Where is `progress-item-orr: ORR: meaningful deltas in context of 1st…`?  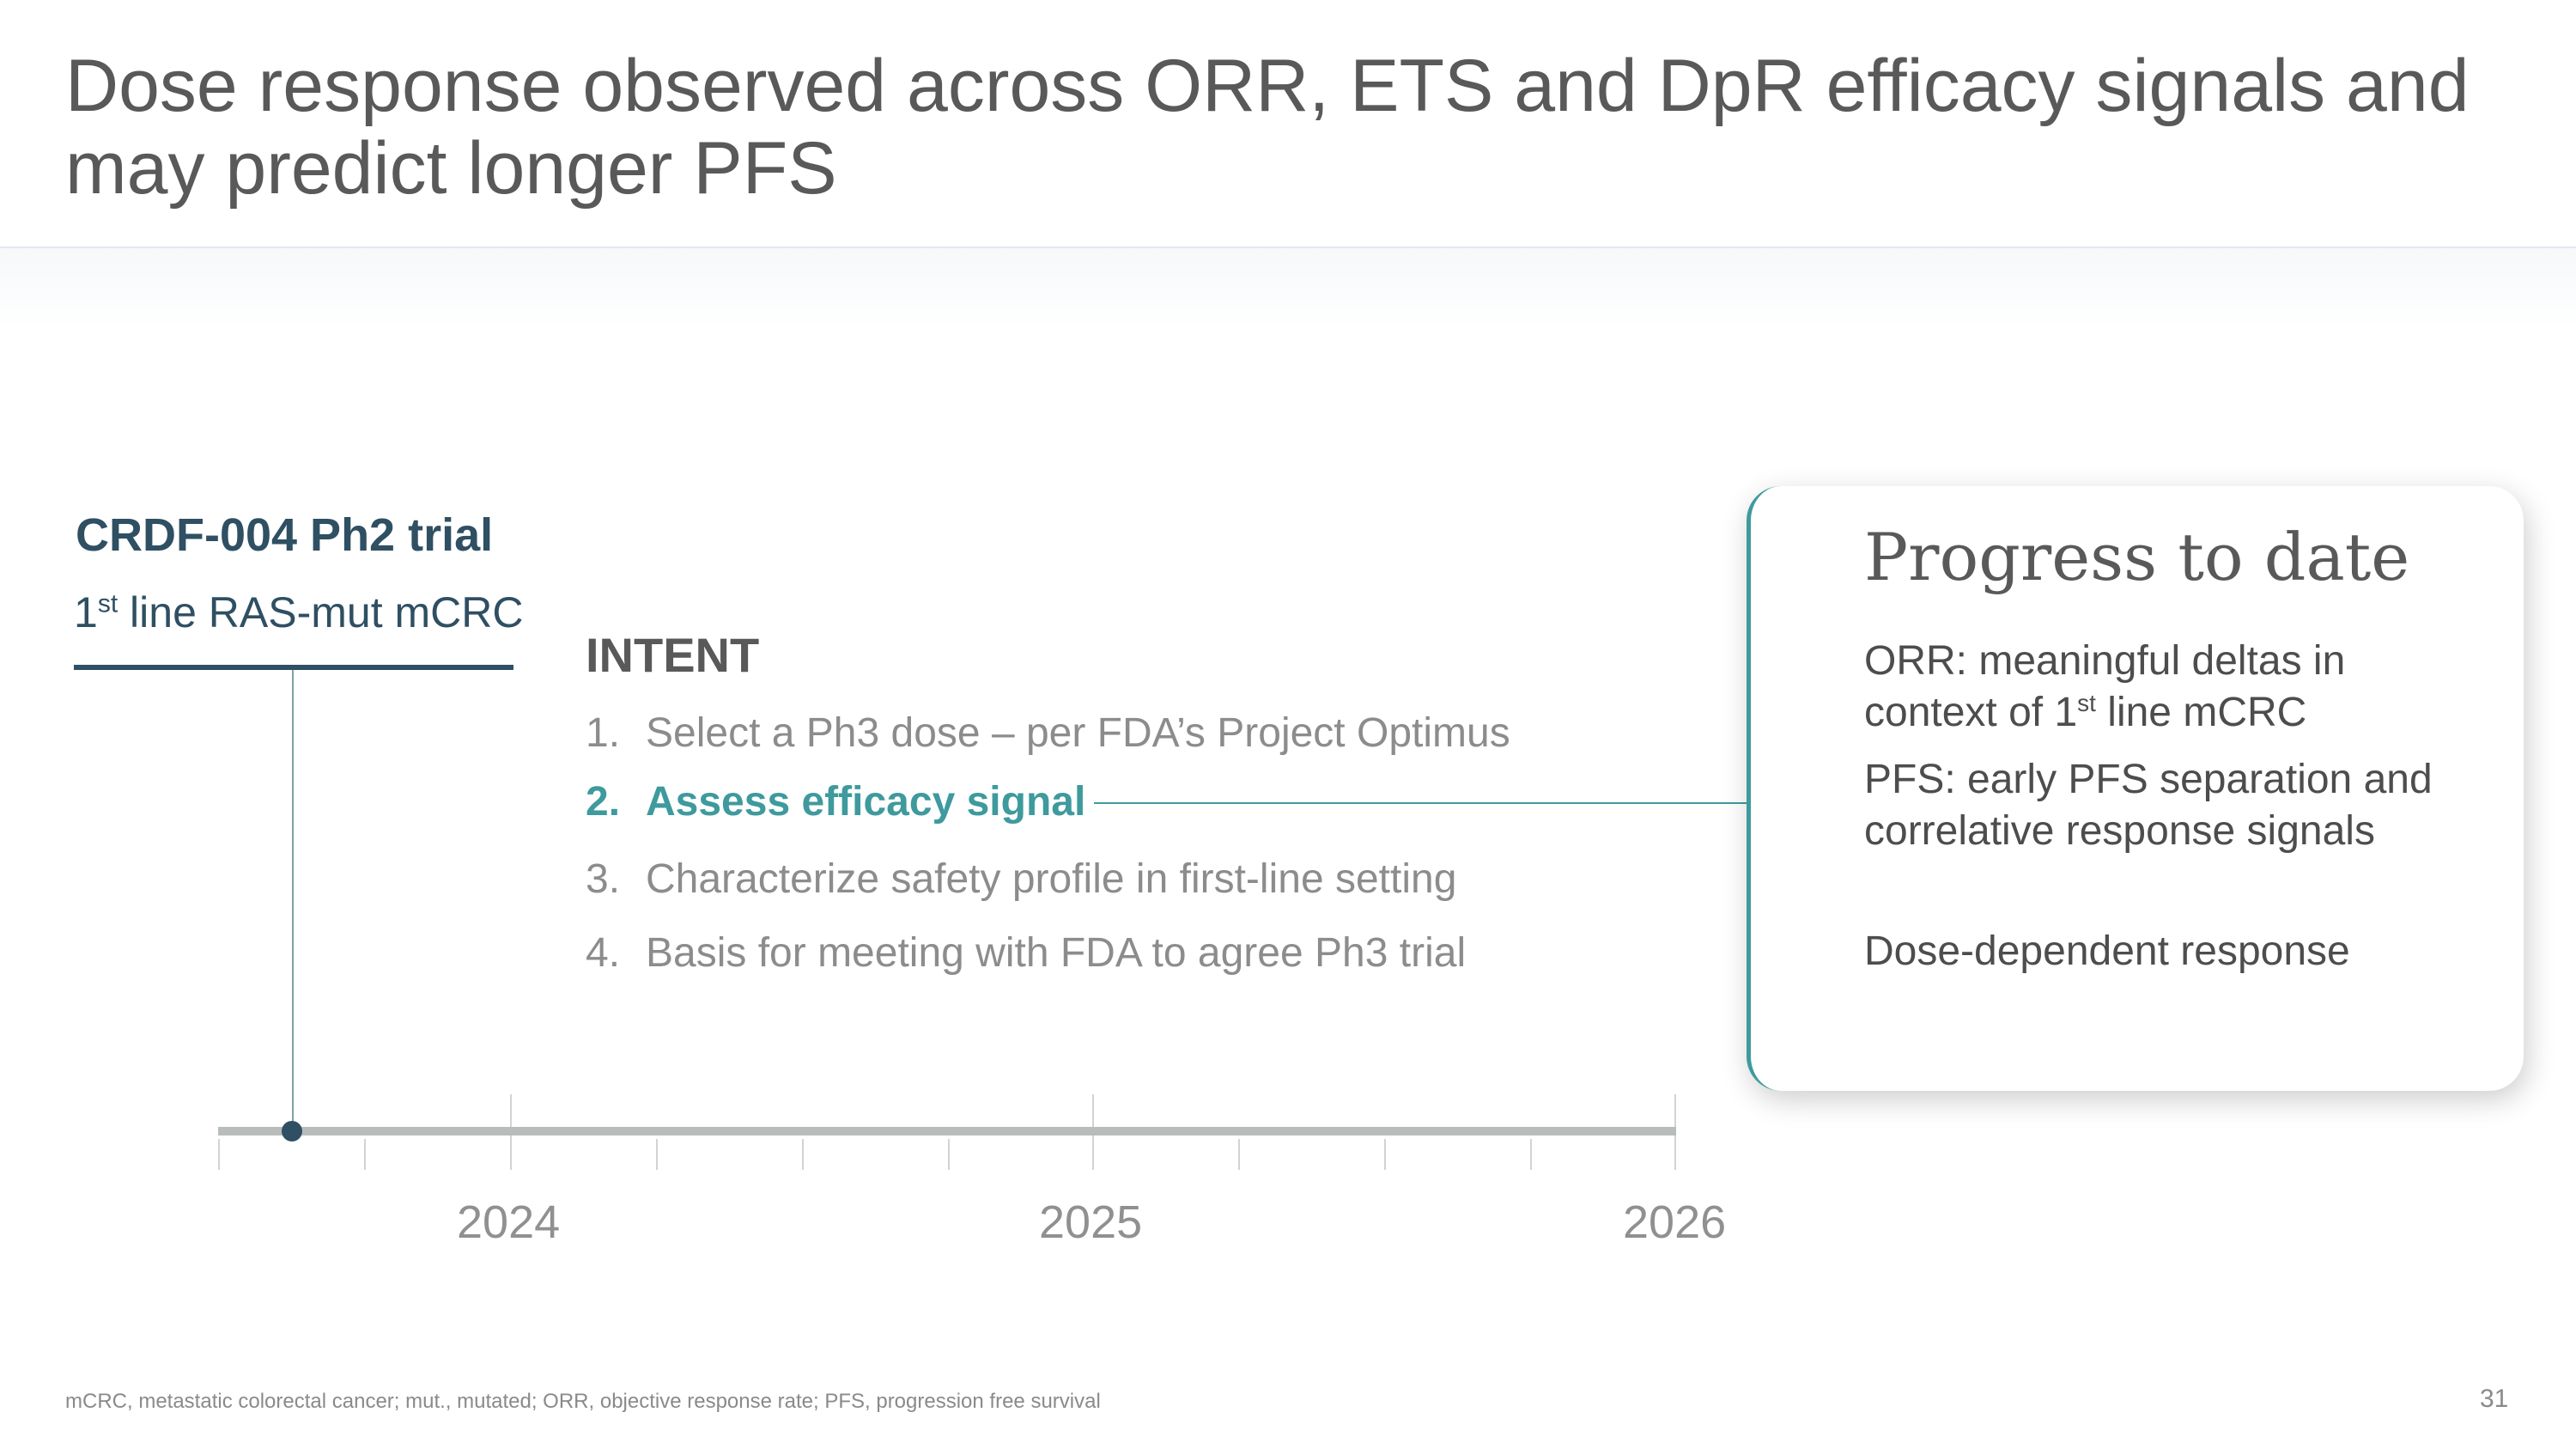
progress-item-orr: ORR: meaningful deltas in context of 1st… is located at coordinates (2105, 686).